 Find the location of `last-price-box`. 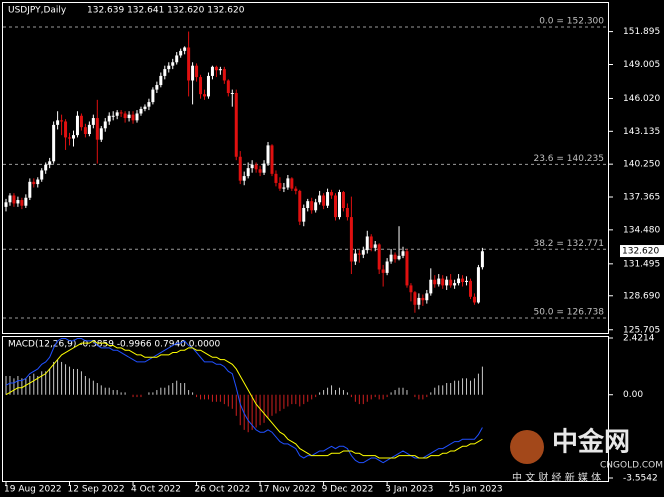

last-price-box is located at coordinates (642, 251).